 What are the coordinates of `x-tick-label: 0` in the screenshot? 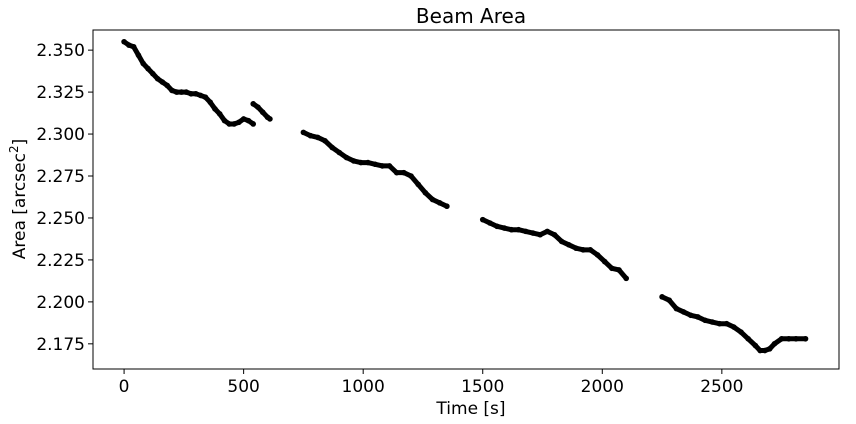 It's located at (124, 387).